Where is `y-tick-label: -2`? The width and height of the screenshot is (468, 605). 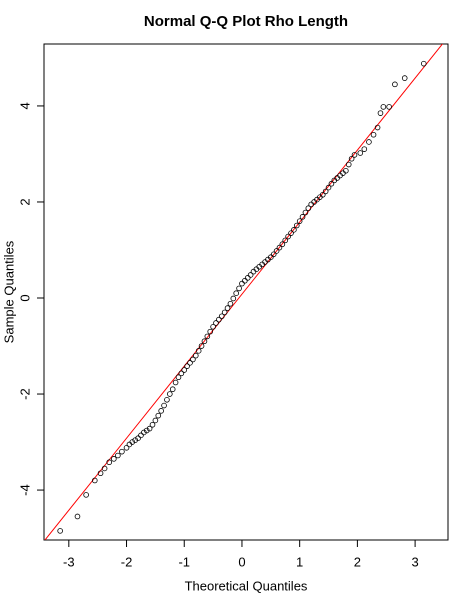
y-tick-label: -2 is located at coordinates (24, 394).